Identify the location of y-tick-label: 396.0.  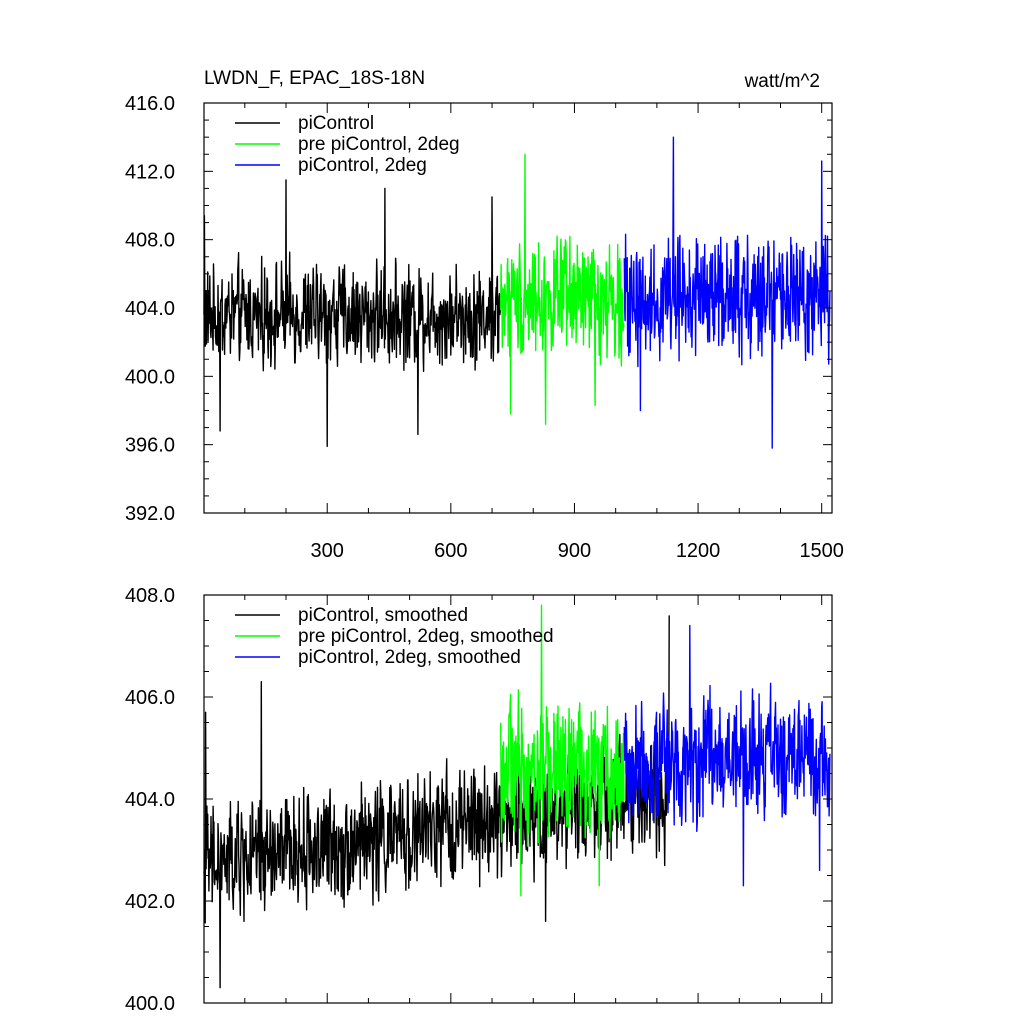
(150, 446).